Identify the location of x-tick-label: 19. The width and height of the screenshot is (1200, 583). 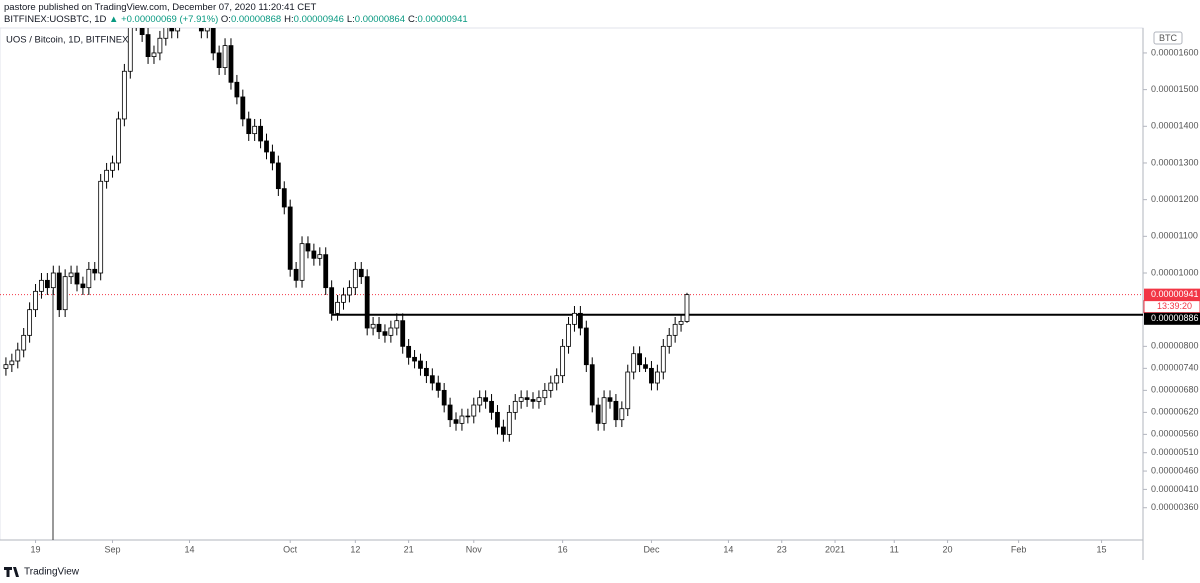
(36, 549).